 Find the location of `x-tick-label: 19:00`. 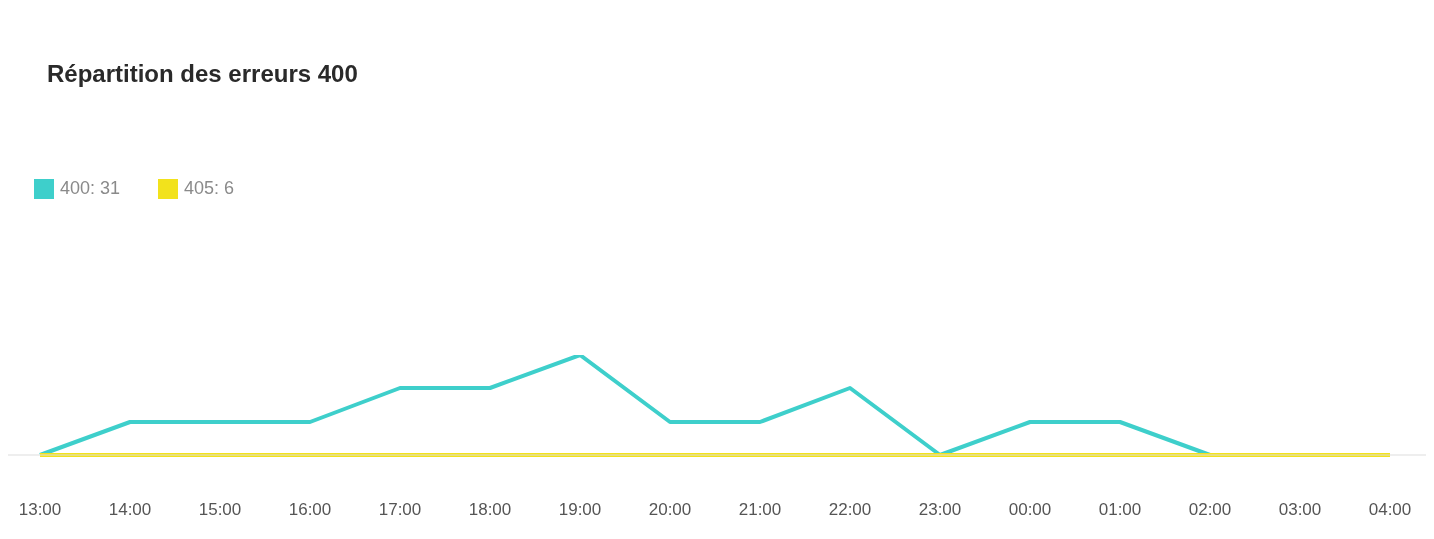

x-tick-label: 19:00 is located at coordinates (580, 510).